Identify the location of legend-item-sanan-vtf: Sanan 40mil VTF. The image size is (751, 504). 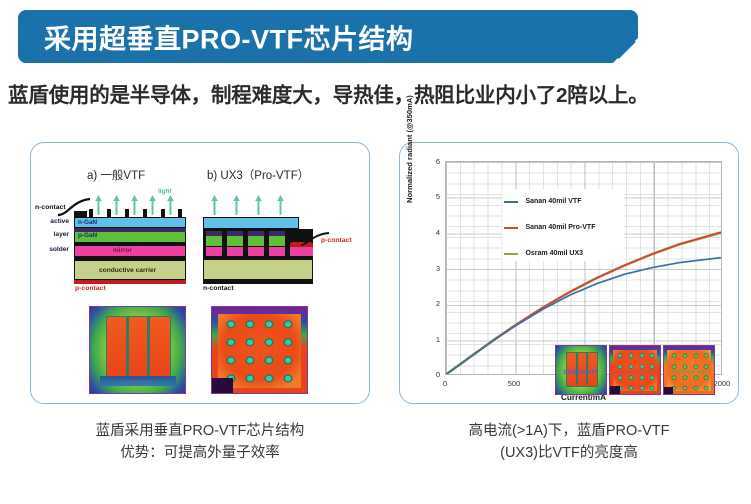
(542, 199).